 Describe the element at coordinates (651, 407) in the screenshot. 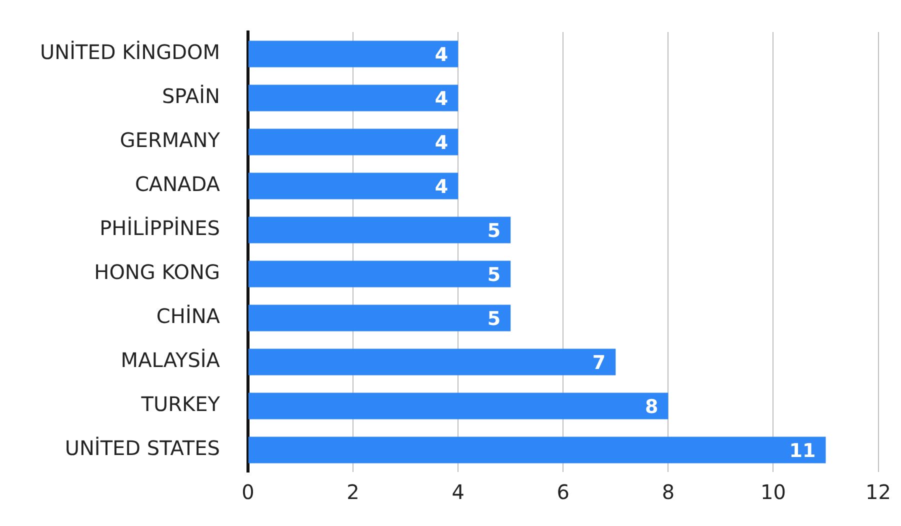

I see `data-label: 8` at that location.